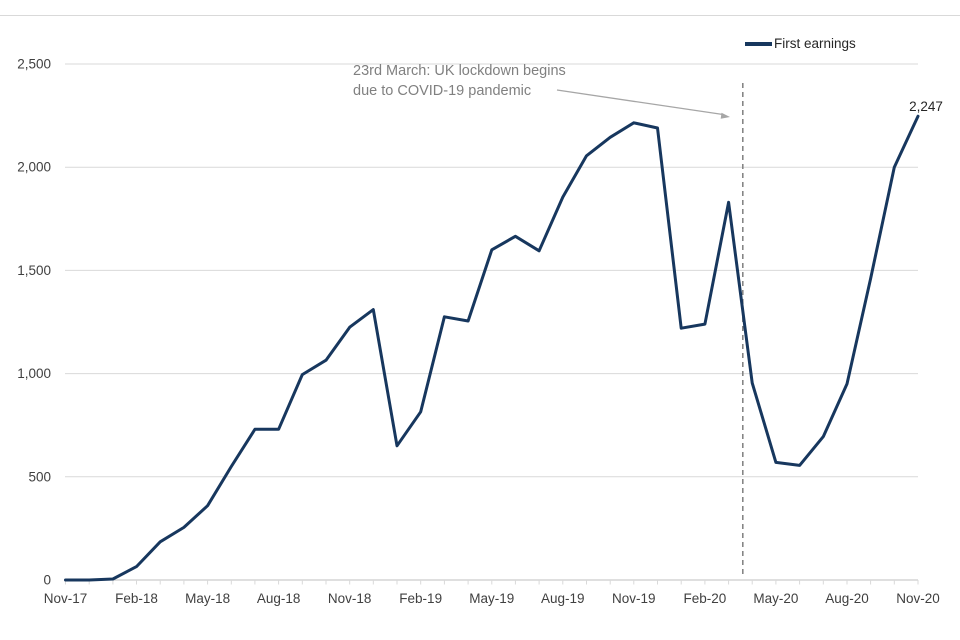  What do you see at coordinates (420, 598) in the screenshot?
I see `x-axis-tick-label: Feb-19` at bounding box center [420, 598].